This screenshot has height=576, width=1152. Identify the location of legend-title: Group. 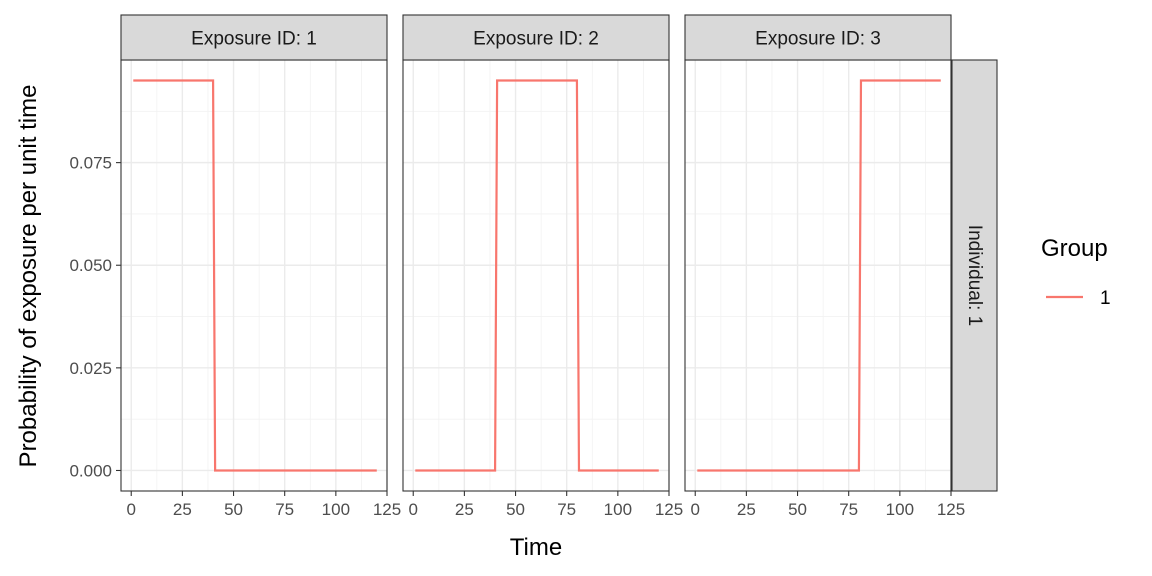
(1074, 248).